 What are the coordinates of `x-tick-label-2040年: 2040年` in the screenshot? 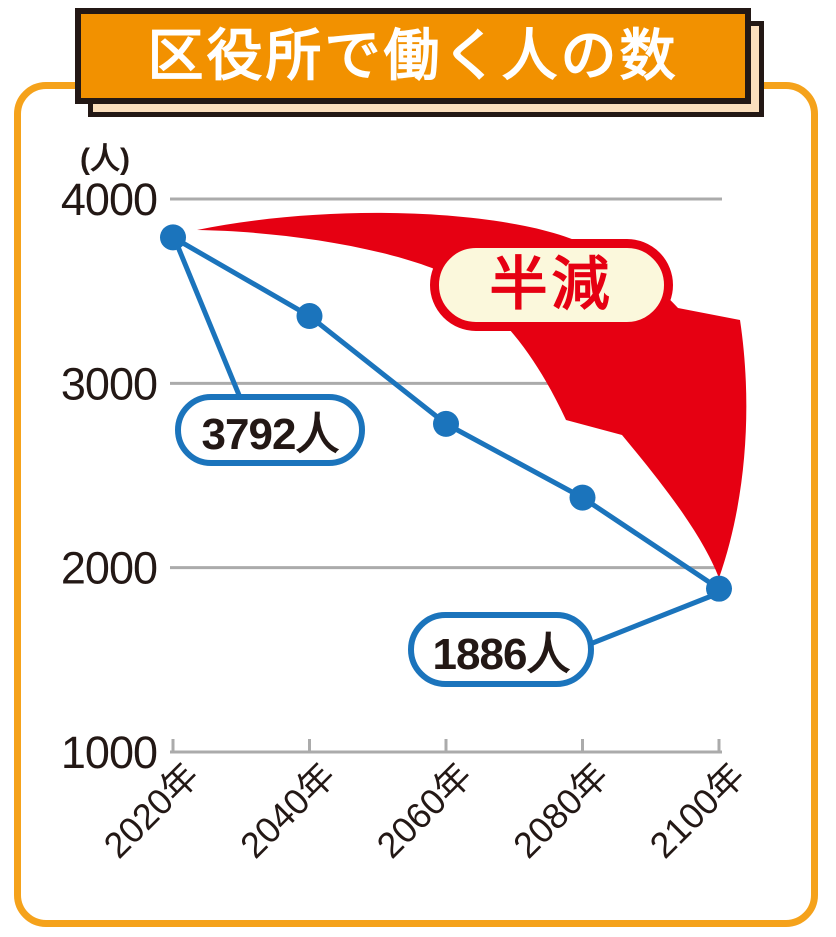 It's located at (287, 810).